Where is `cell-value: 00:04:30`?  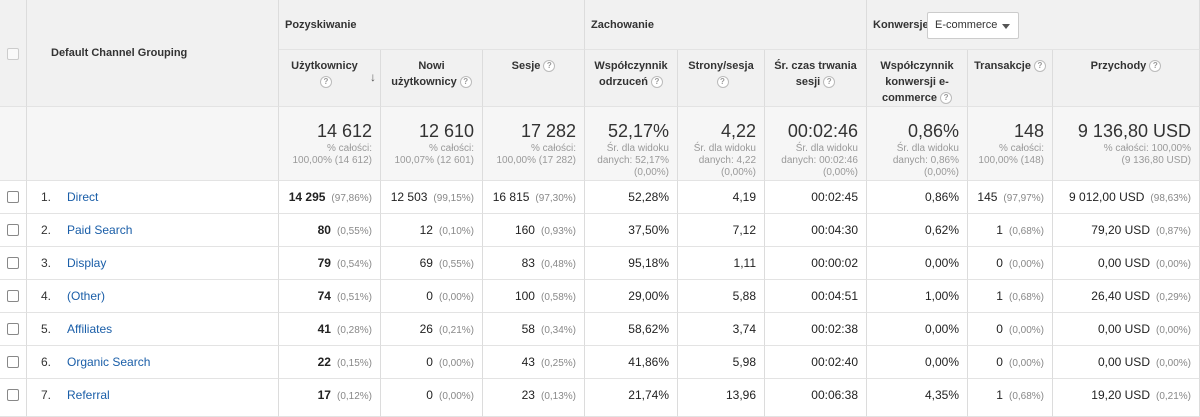
cell-value: 00:04:30 is located at coordinates (834, 230).